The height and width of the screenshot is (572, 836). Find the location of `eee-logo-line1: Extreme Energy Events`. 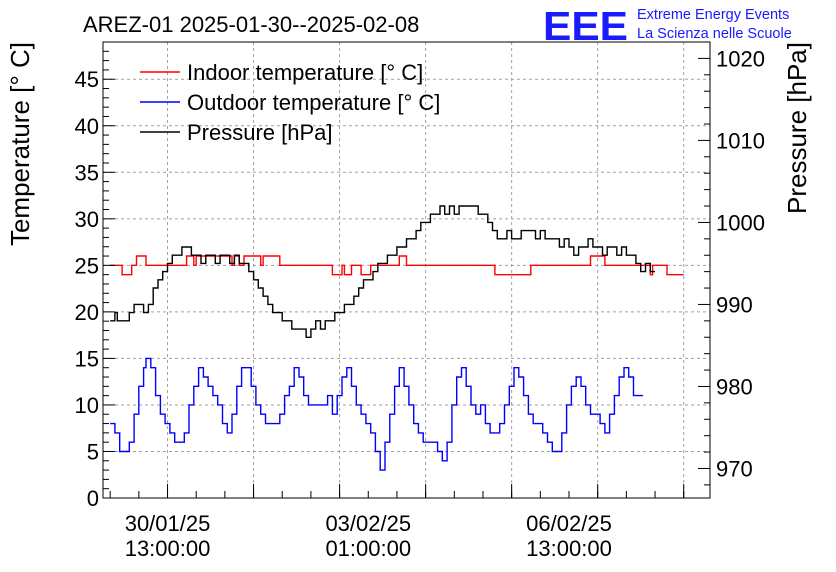

eee-logo-line1: Extreme Energy Events is located at coordinates (713, 15).